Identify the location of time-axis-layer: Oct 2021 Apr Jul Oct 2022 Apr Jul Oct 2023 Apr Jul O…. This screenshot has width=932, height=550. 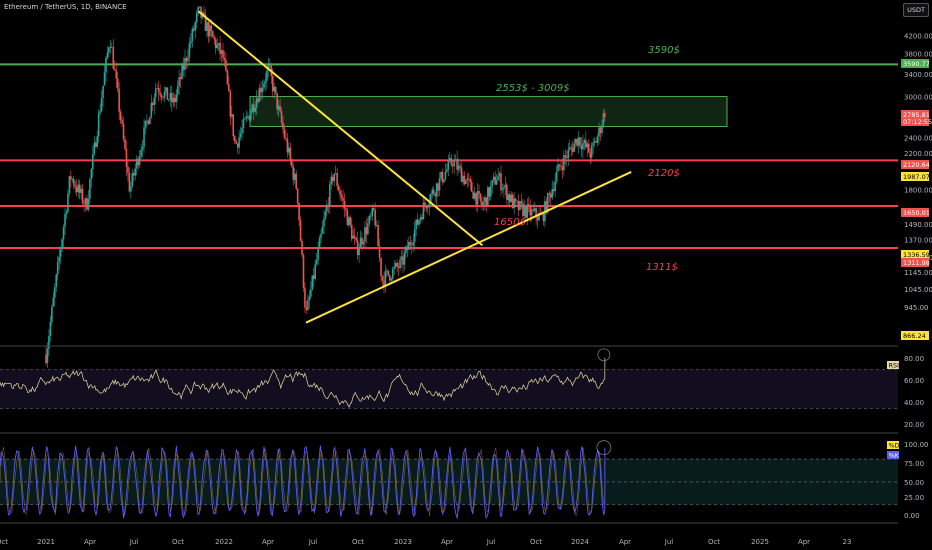
(425, 542).